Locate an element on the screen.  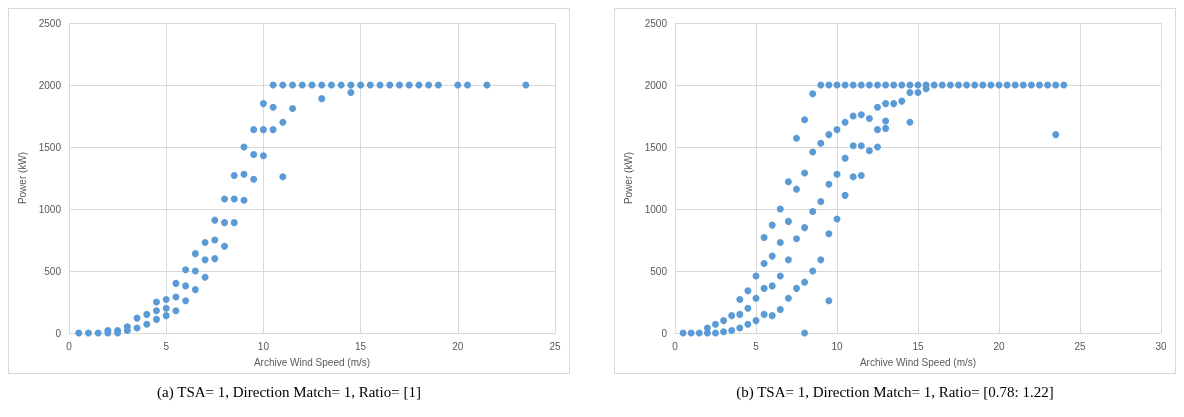
text: (b) TSA= 1, Direction Match= 1, Ratio= [0.78: 1.22] is located at coordinates (895, 392).